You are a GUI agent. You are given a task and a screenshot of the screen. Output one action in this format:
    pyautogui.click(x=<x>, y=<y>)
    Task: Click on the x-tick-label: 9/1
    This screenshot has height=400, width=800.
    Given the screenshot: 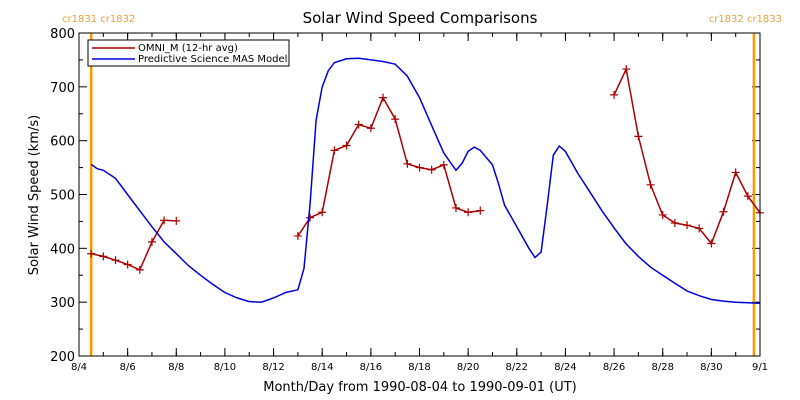 What is the action you would take?
    pyautogui.click(x=760, y=367)
    